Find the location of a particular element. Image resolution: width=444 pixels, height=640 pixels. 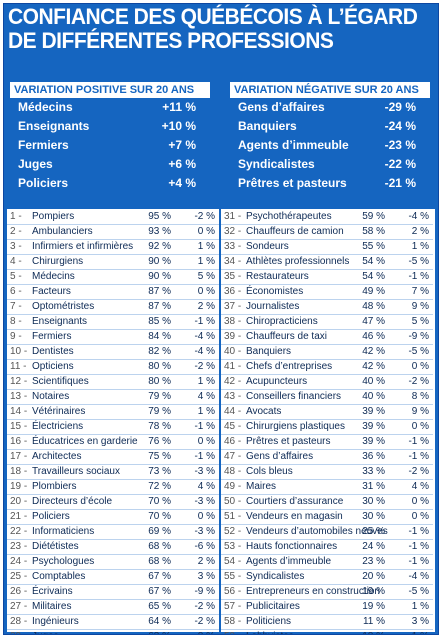

row-change: 0 % is located at coordinates (206, 231).